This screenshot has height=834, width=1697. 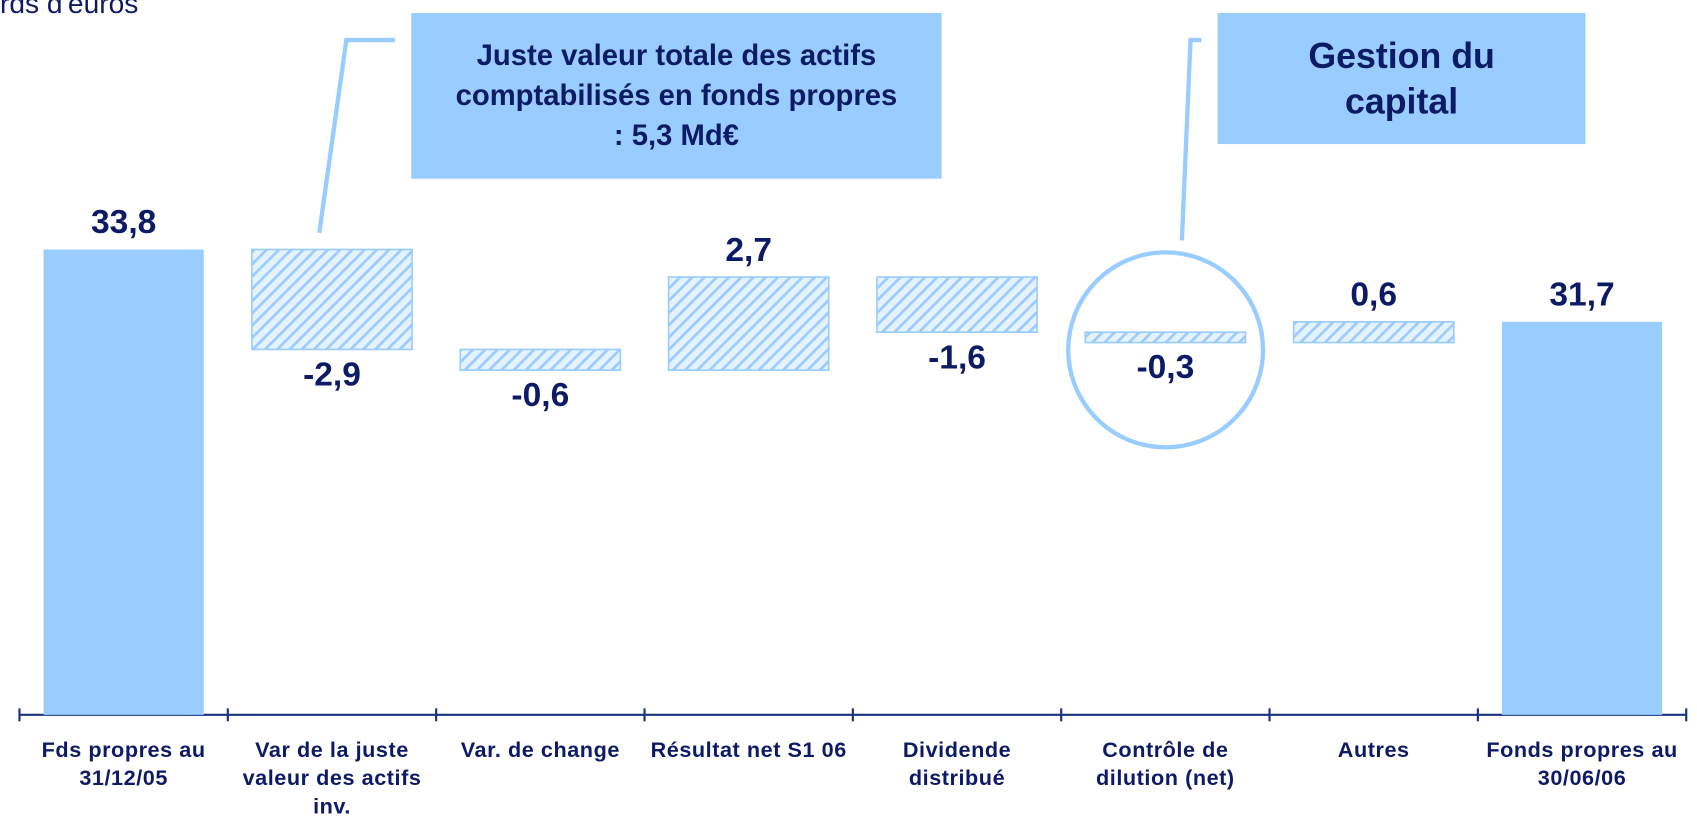 I want to click on highlight-circle, so click(x=1166, y=350).